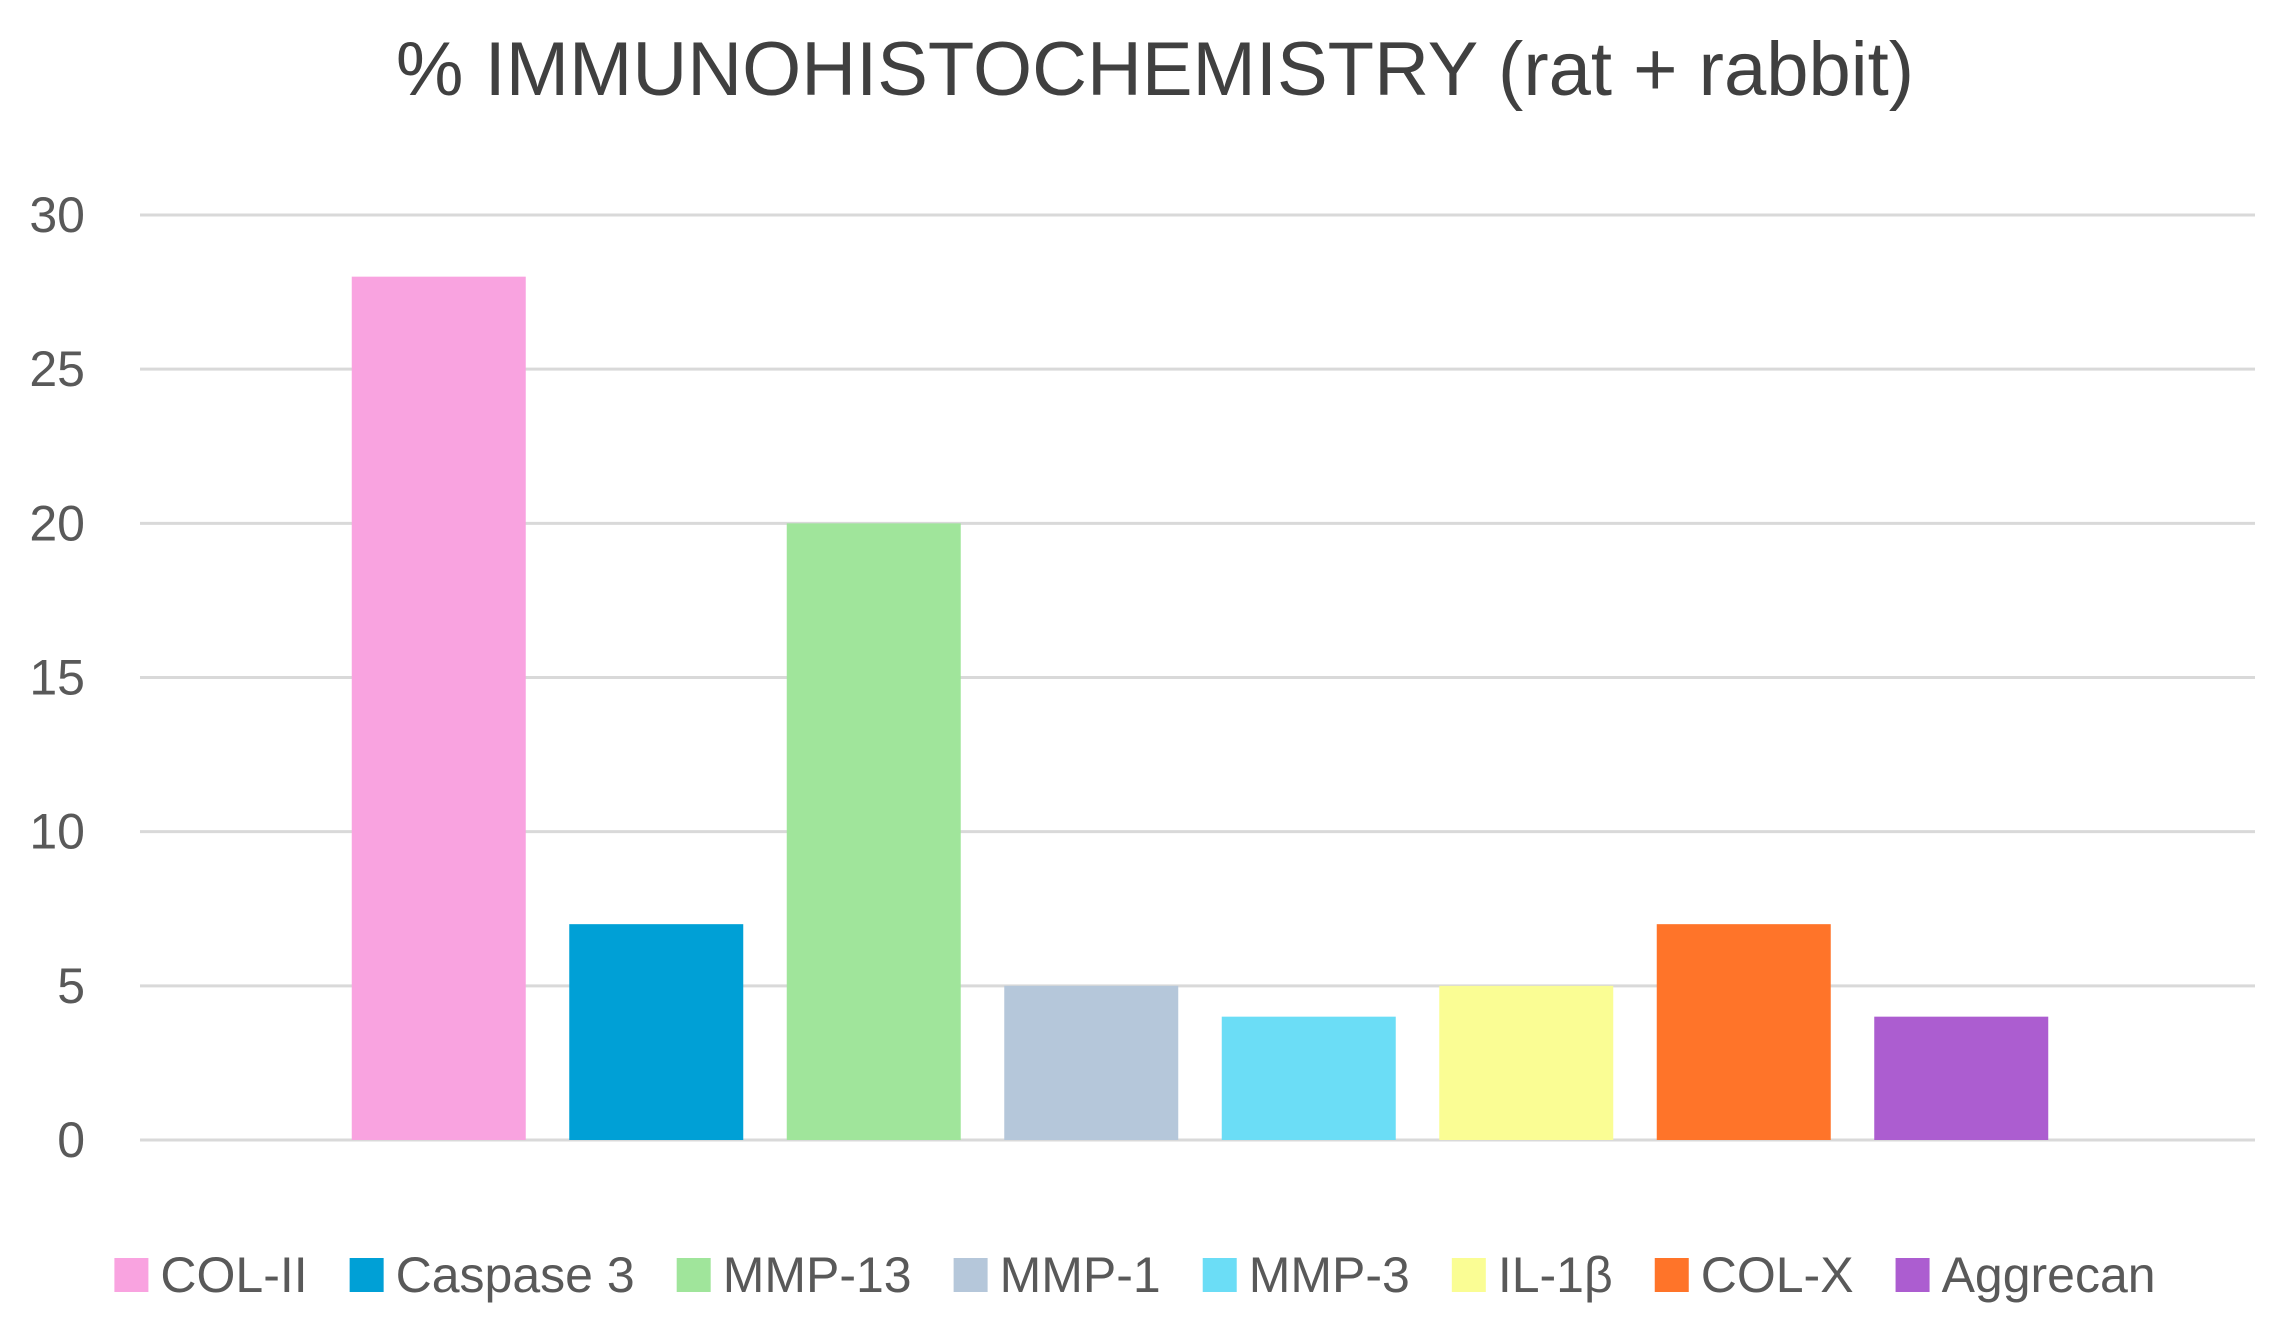 This screenshot has width=2270, height=1329. I want to click on y-axis-tick-labels: 0 5 10 15 20 25 30, so click(57, 677).